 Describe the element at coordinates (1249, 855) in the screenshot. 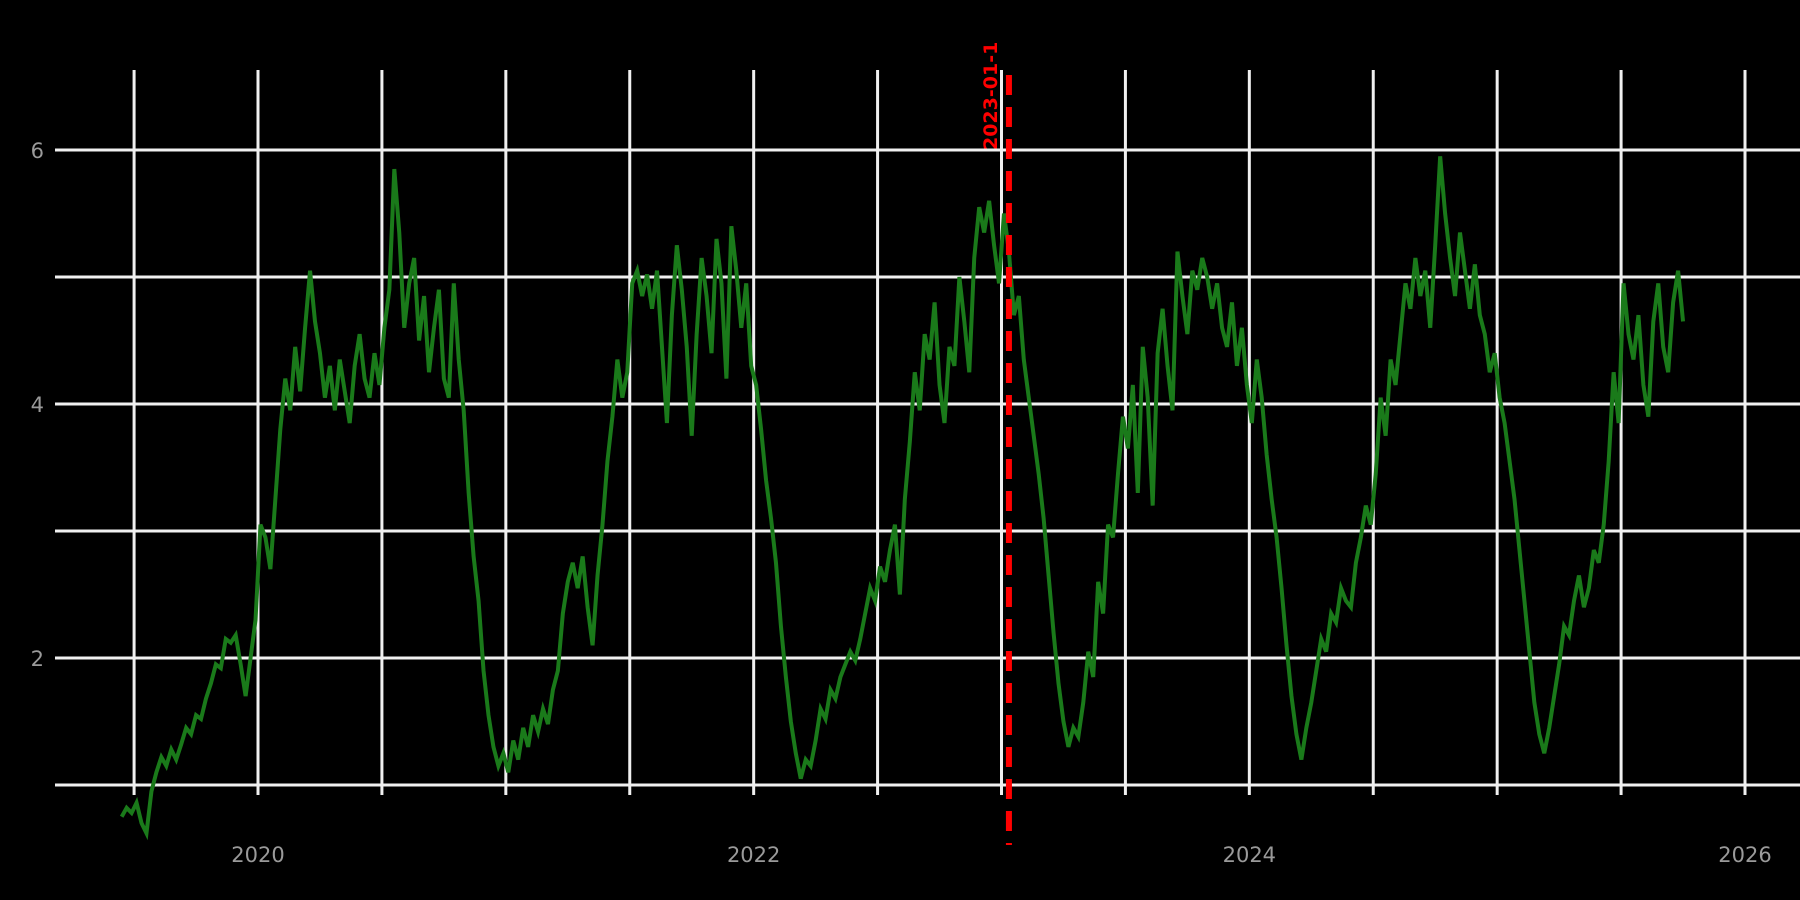

I see `x-tick-label: 2024` at that location.